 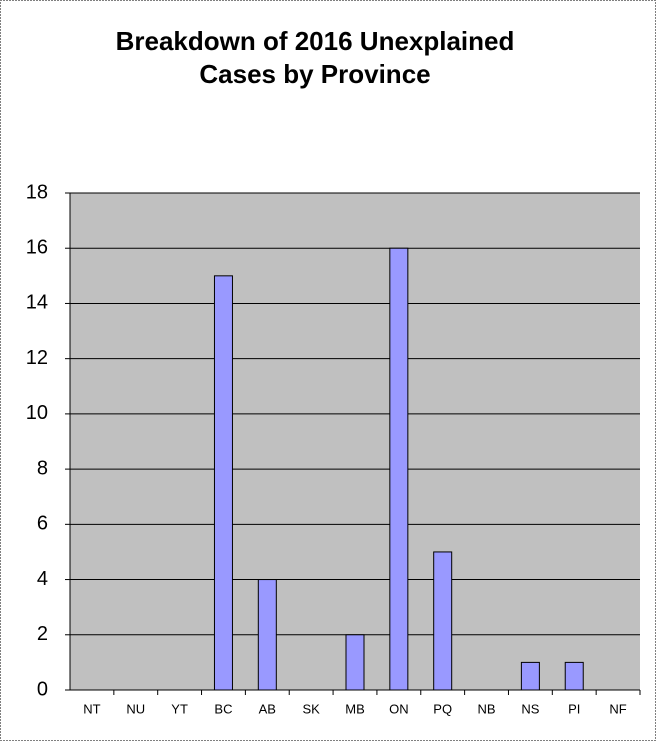 I want to click on x-tick-label: YT, so click(x=179, y=708).